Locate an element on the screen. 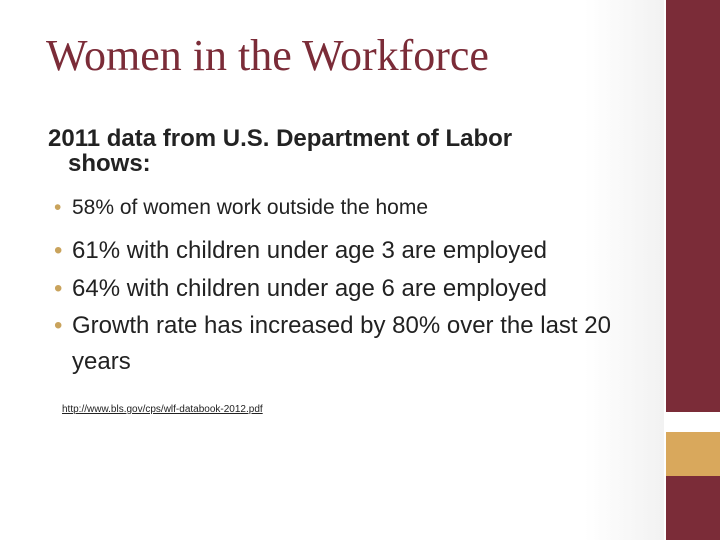  bullet-item: • 58% of women work outside the home is located at coordinates (343, 208).